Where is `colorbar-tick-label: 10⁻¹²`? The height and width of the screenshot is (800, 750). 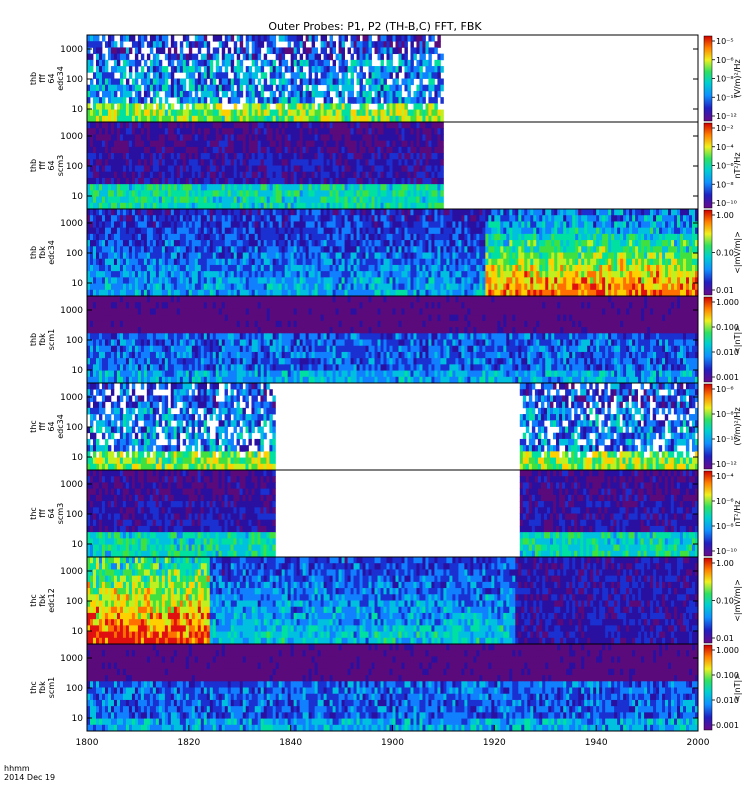
colorbar-tick-label: 10⁻¹² is located at coordinates (726, 116).